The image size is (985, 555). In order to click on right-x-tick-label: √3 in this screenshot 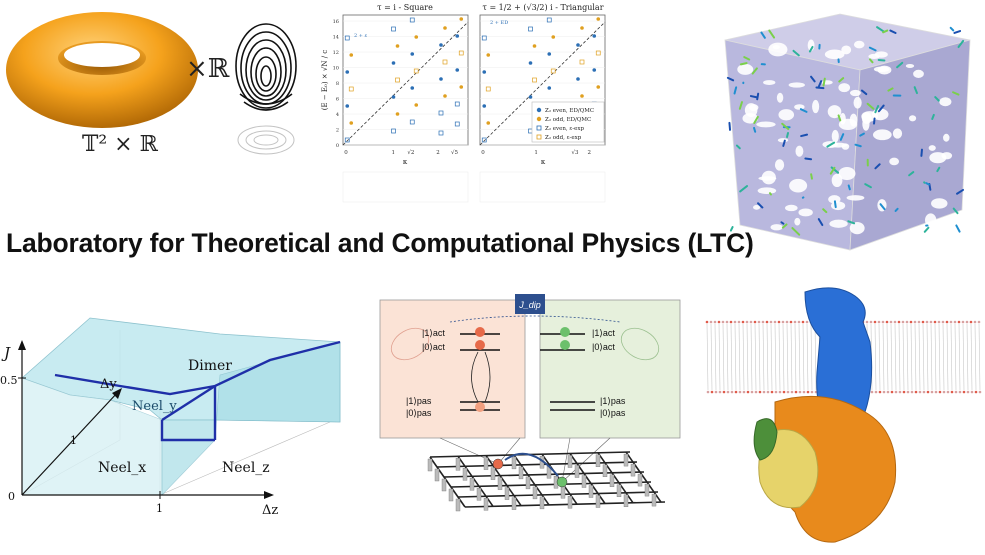, I will do `click(576, 152)`.